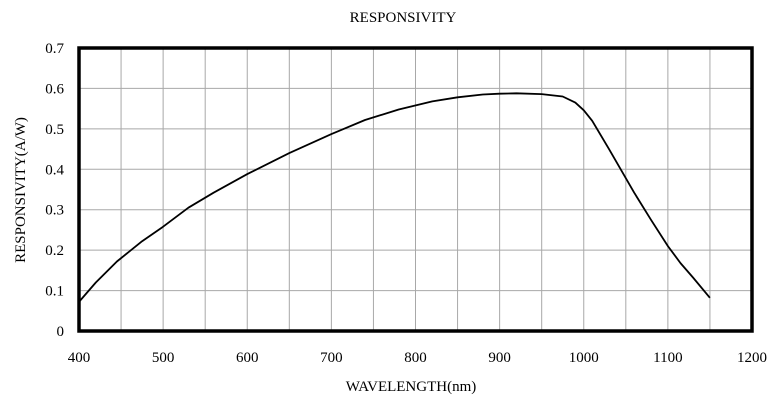 Image resolution: width=783 pixels, height=398 pixels. Describe the element at coordinates (54, 190) in the screenshot. I see `y-axis-ticks: 0 0.1 0.2 0.3 0.4 0.5 0.6 0.7` at that location.